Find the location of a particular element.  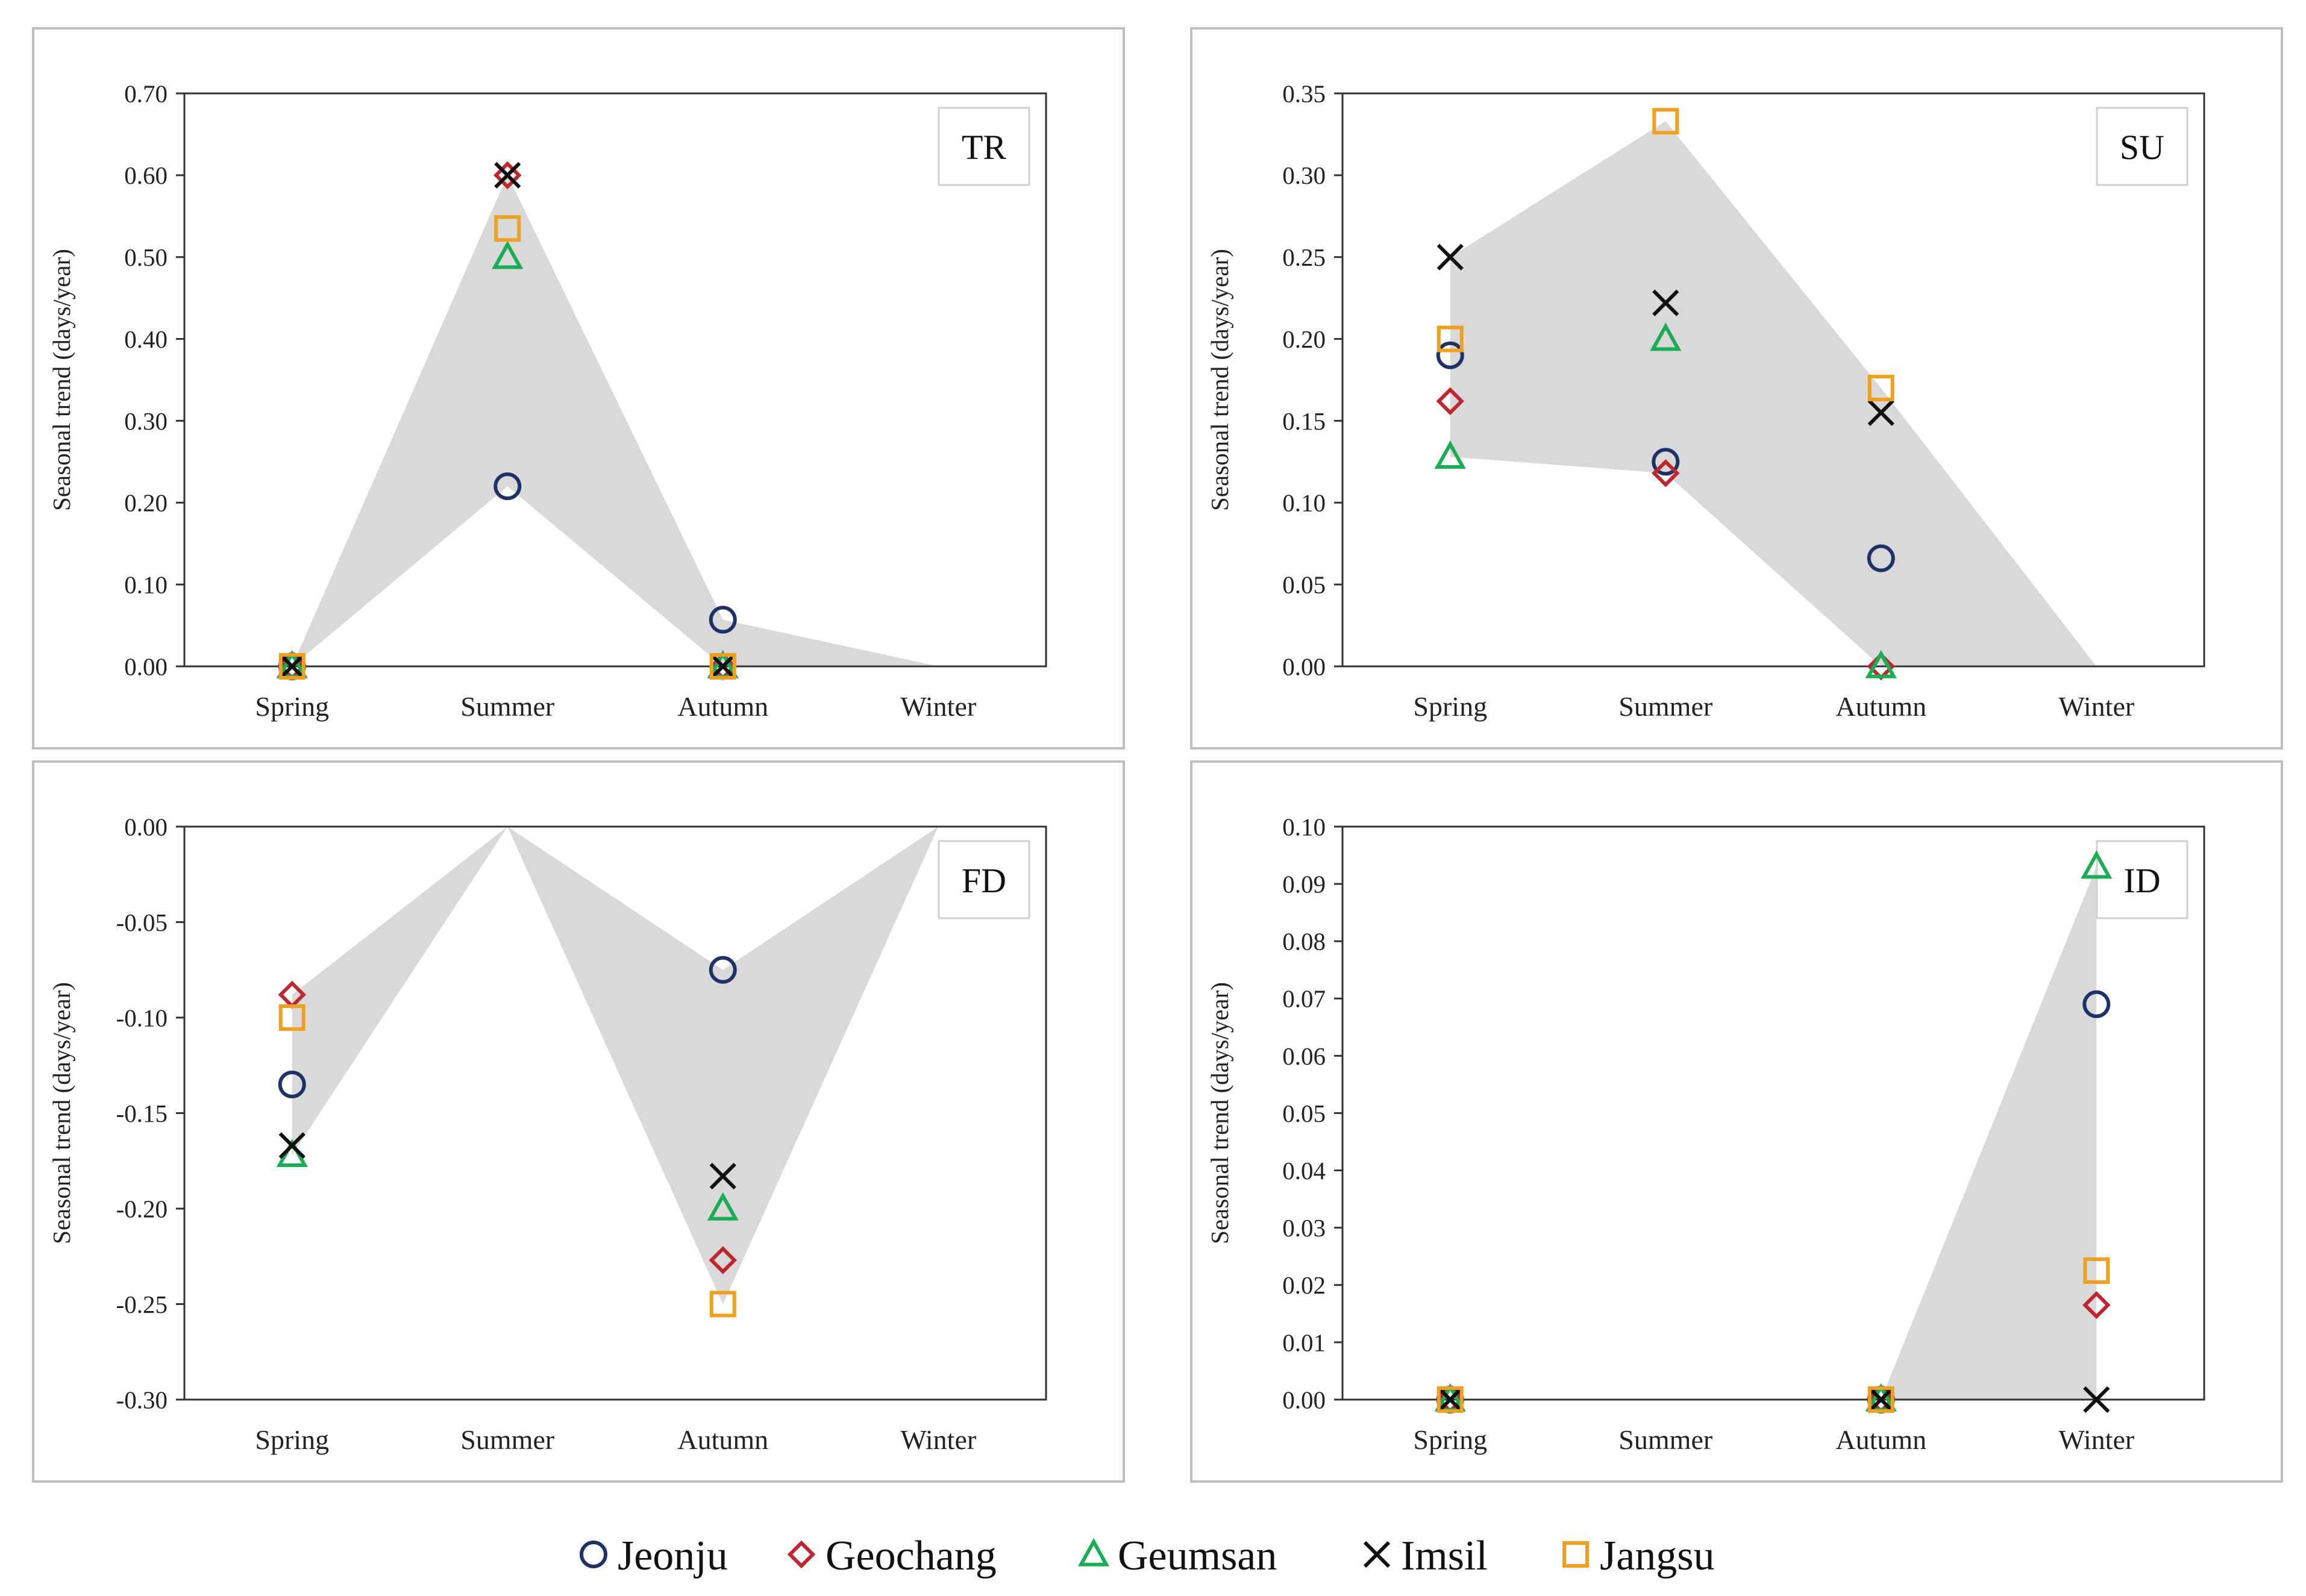

legend-item-jangsu: Jangsu is located at coordinates (1638, 1556).